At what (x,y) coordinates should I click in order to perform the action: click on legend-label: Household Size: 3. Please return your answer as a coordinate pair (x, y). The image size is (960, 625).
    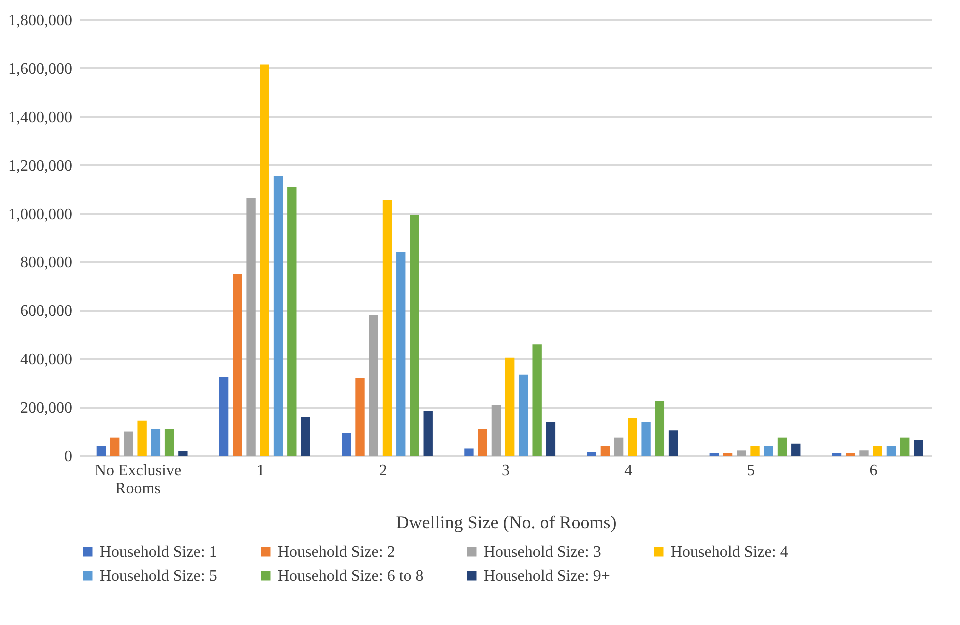
    Looking at the image, I should click on (543, 552).